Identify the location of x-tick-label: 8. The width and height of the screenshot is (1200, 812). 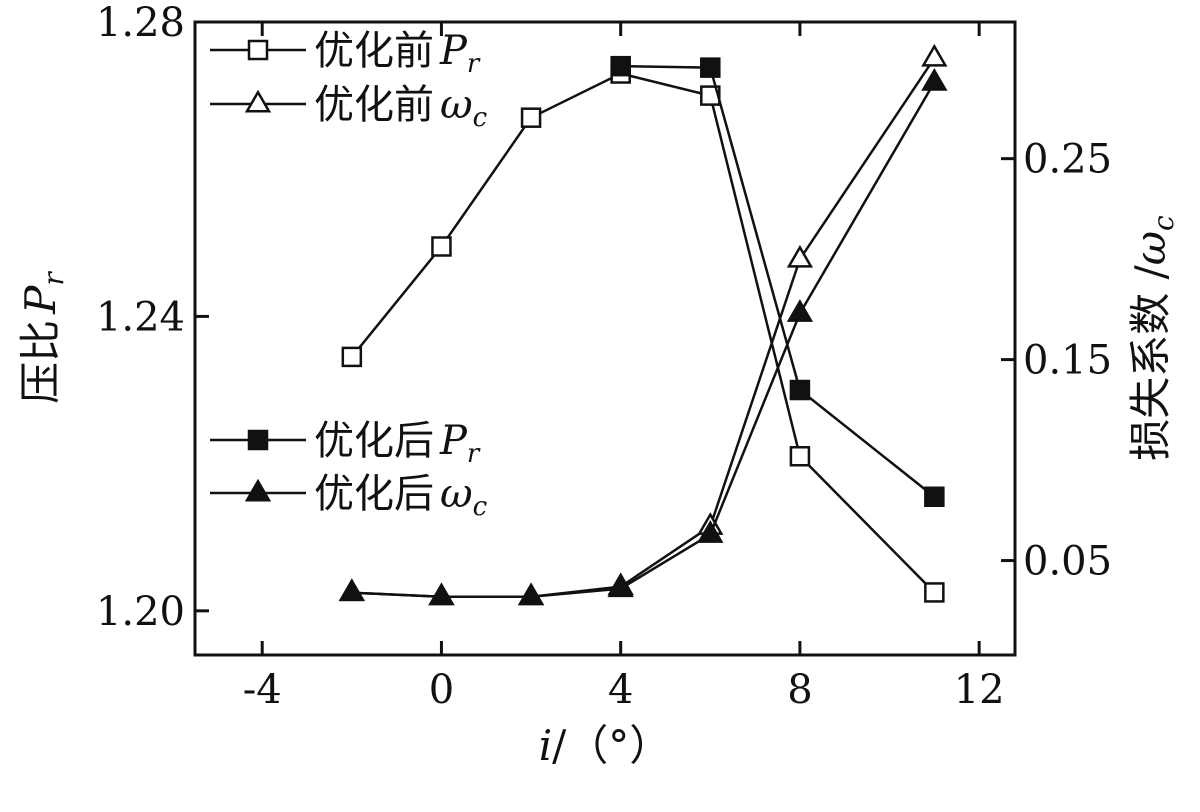
(799, 690).